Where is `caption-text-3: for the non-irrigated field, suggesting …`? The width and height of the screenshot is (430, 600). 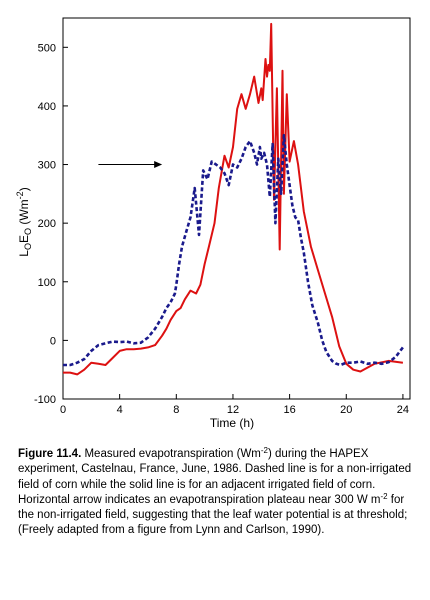 caption-text-3: for the non-irrigated field, suggesting … is located at coordinates (213, 515).